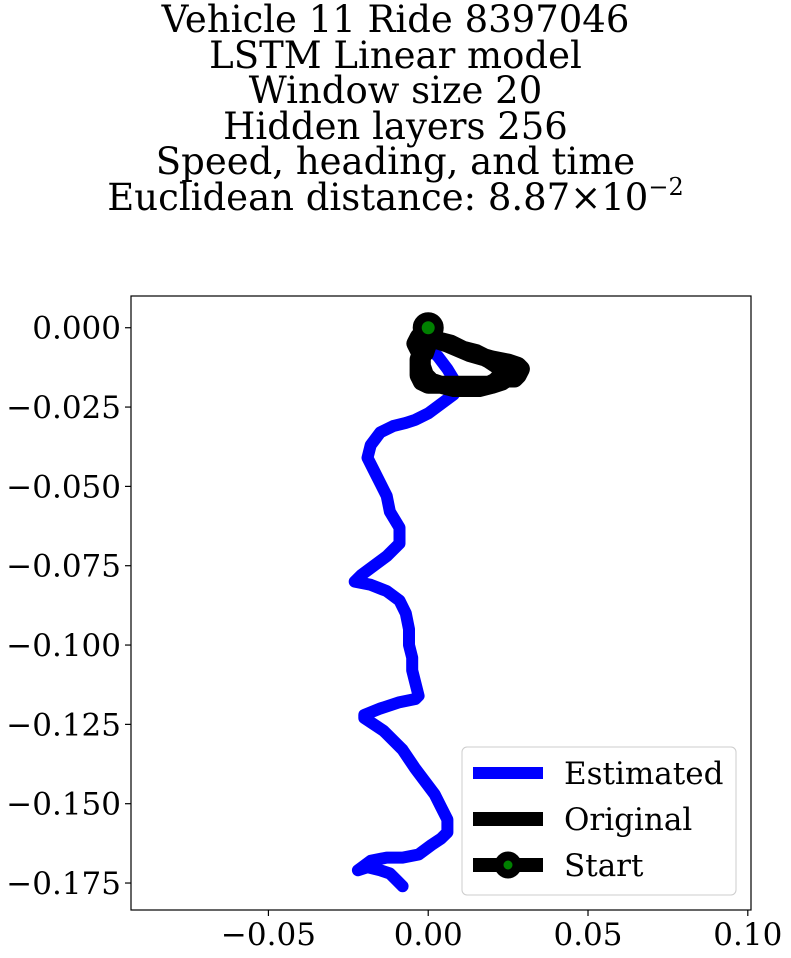 Image resolution: width=791 pixels, height=958 pixels. Describe the element at coordinates (405, 616) in the screenshot. I see `series-estimated` at that location.